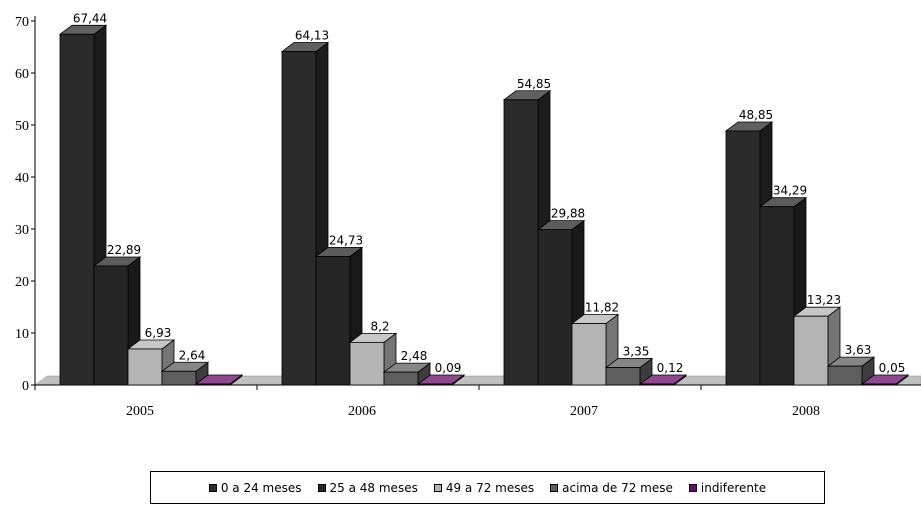 This screenshot has width=921, height=506. Describe the element at coordinates (22, 230) in the screenshot. I see `y-tick-label: 30` at that location.